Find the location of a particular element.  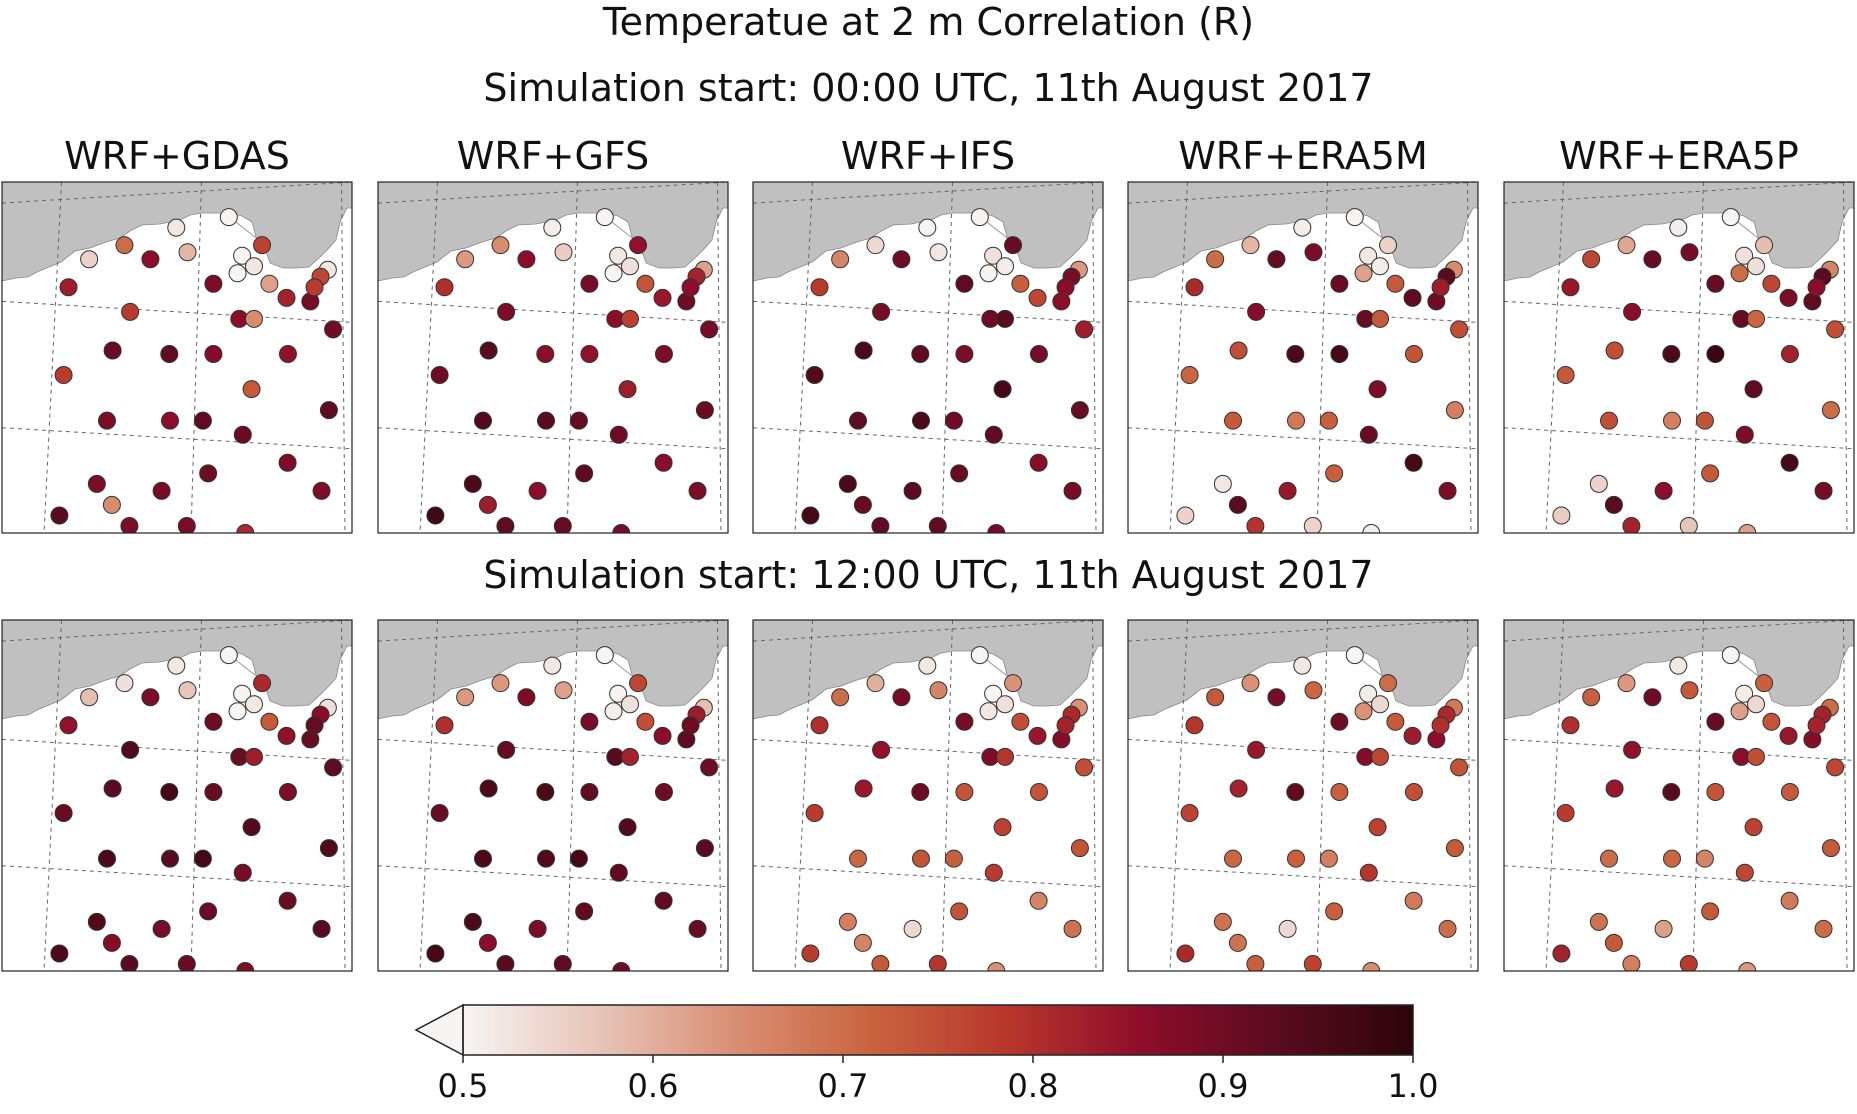

colorbar-frame is located at coordinates (938, 1030).